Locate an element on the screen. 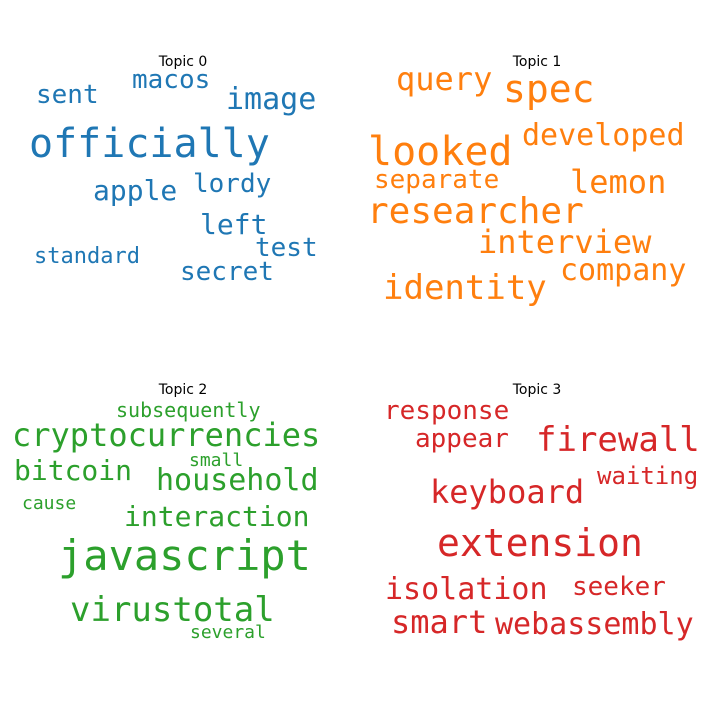  word-image: image is located at coordinates (271, 99).